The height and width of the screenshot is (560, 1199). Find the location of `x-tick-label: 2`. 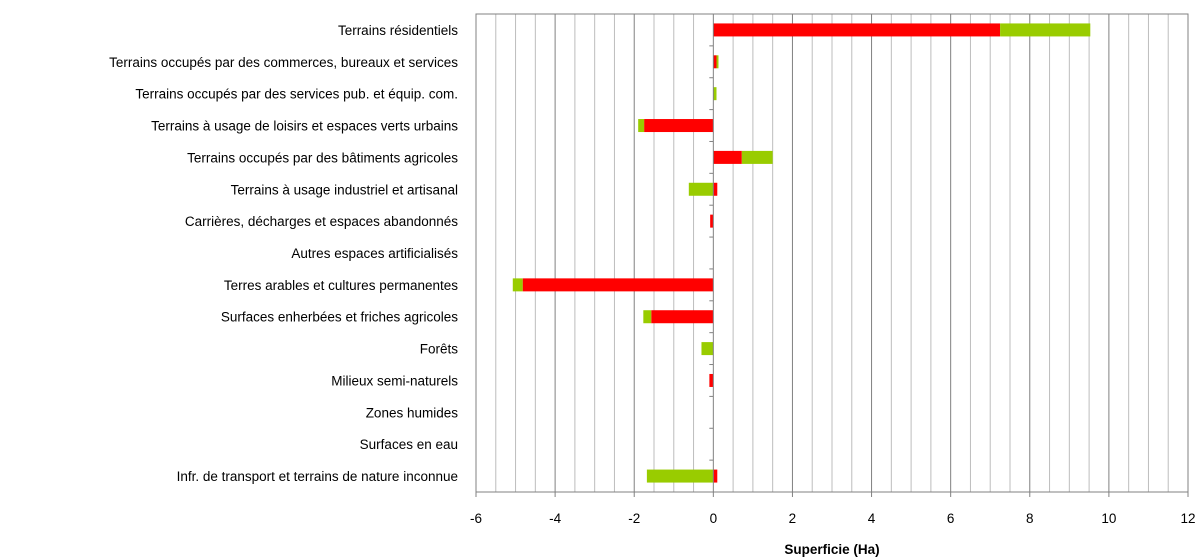

x-tick-label: 2 is located at coordinates (793, 518).